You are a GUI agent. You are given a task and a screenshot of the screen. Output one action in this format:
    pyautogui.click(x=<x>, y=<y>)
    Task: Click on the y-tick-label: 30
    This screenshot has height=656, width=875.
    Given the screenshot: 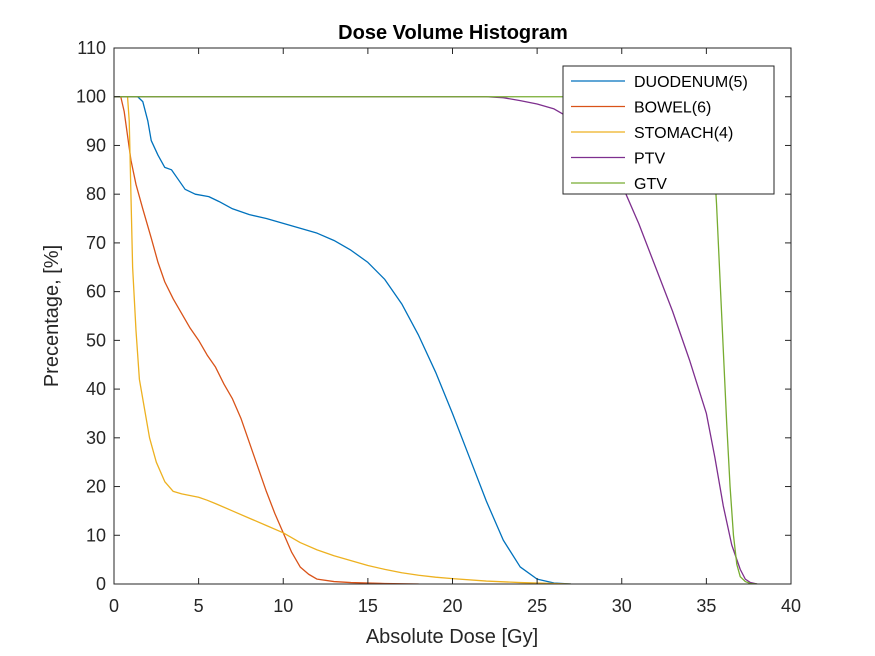 What is the action you would take?
    pyautogui.click(x=96, y=438)
    